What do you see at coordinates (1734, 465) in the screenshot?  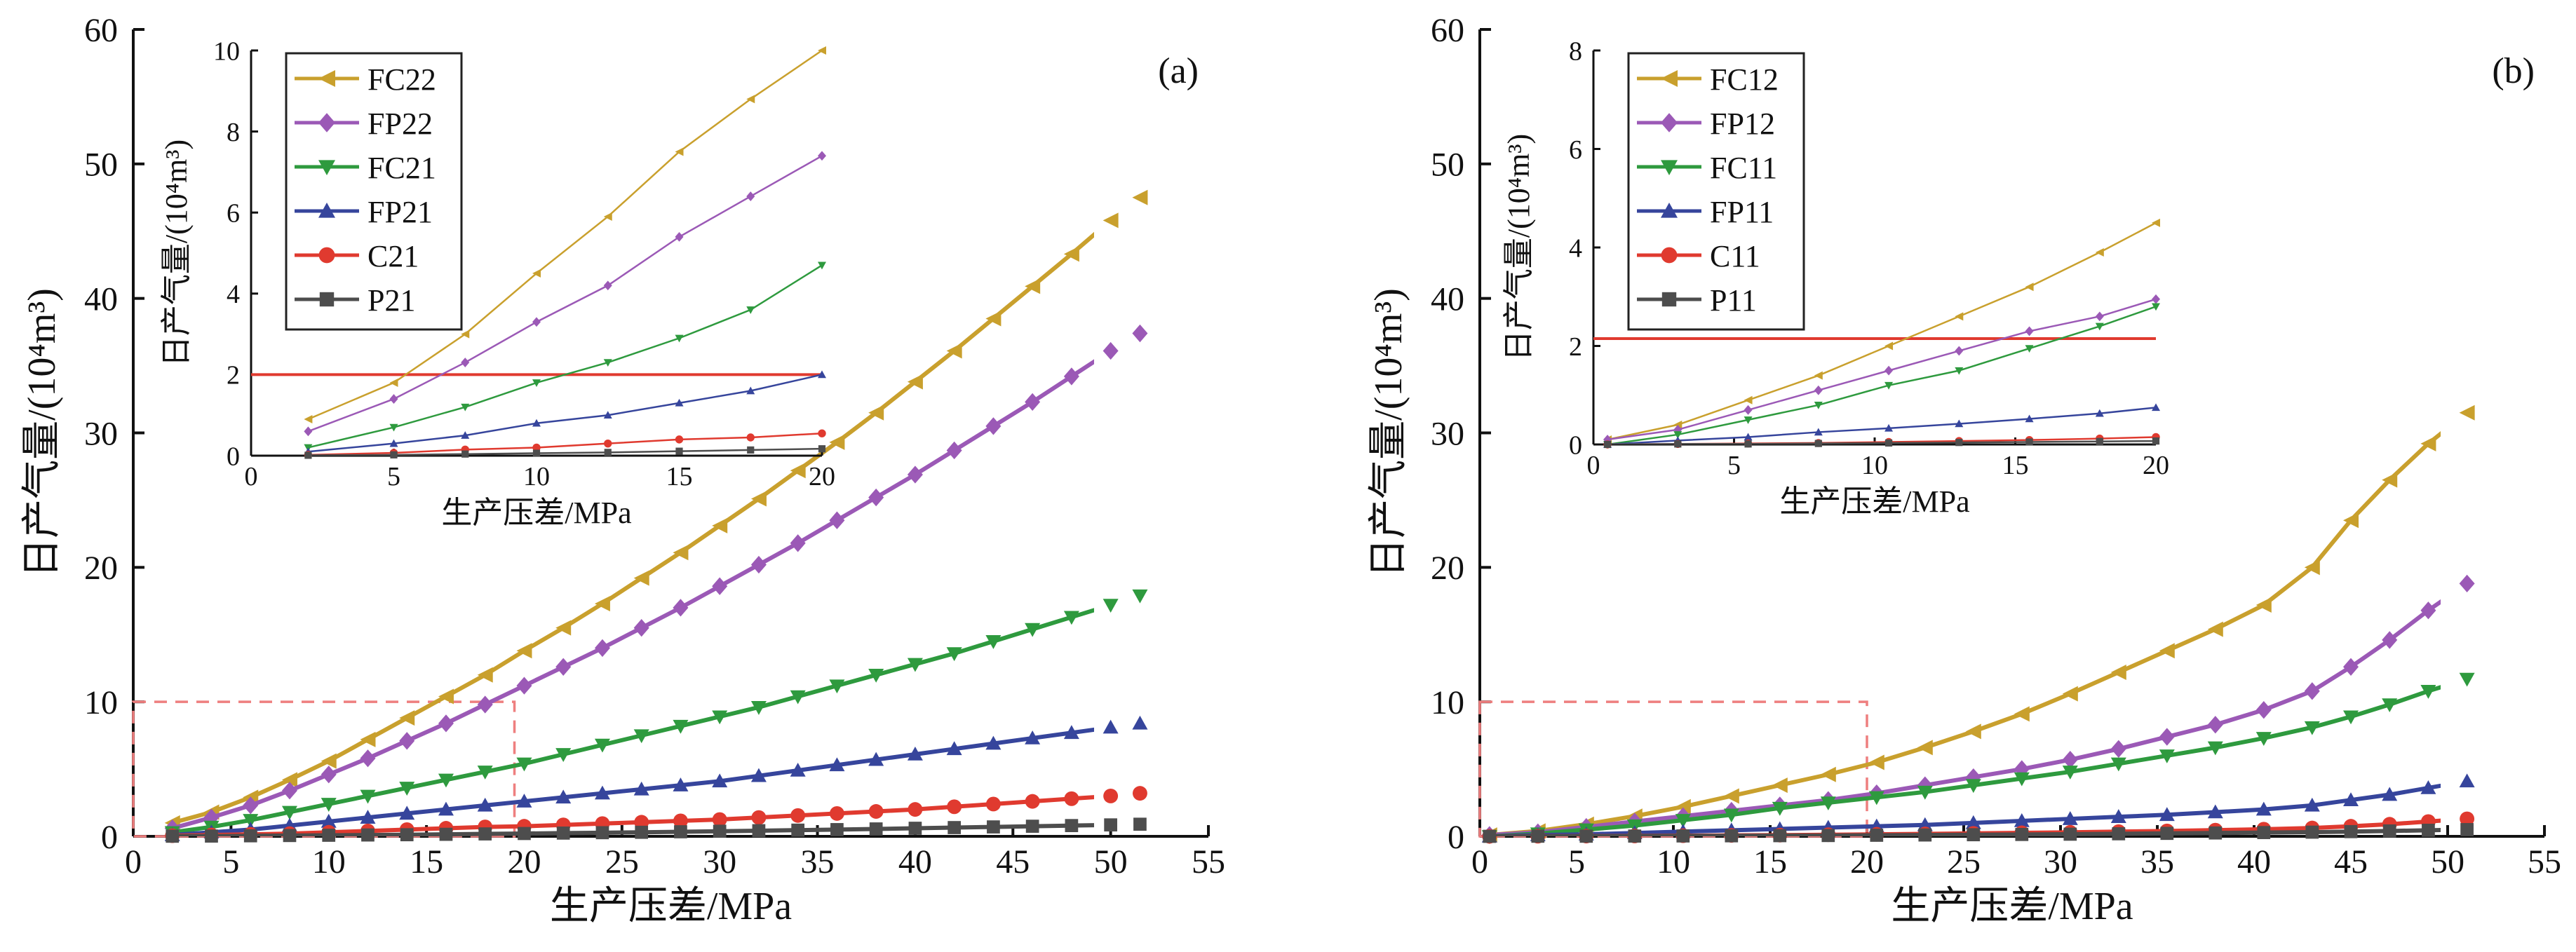 I see `x-tick-label: 5` at bounding box center [1734, 465].